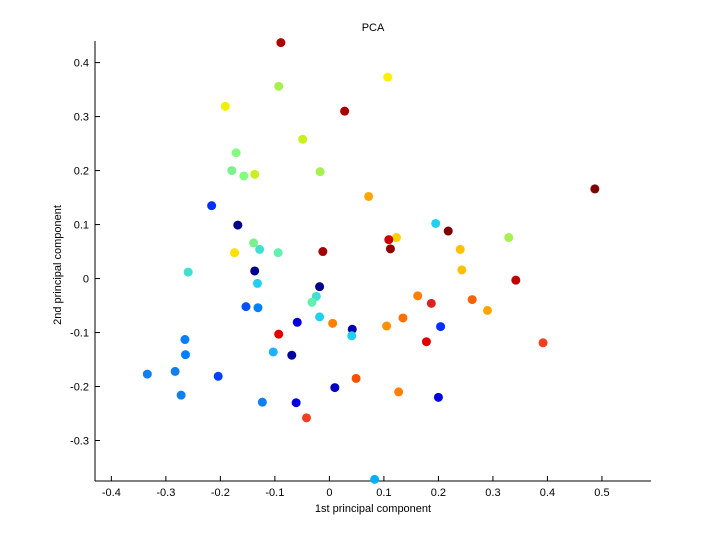  What do you see at coordinates (79, 388) in the screenshot?
I see `y-tick-label: -0.2` at bounding box center [79, 388].